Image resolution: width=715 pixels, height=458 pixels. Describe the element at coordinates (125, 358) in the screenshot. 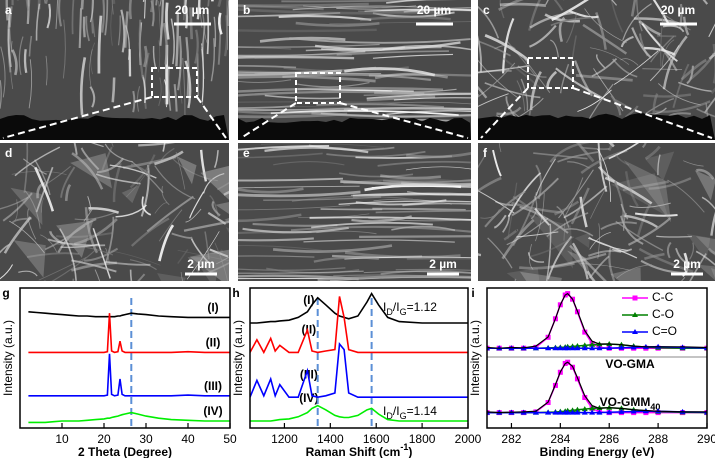

I see `plot-frame` at that location.